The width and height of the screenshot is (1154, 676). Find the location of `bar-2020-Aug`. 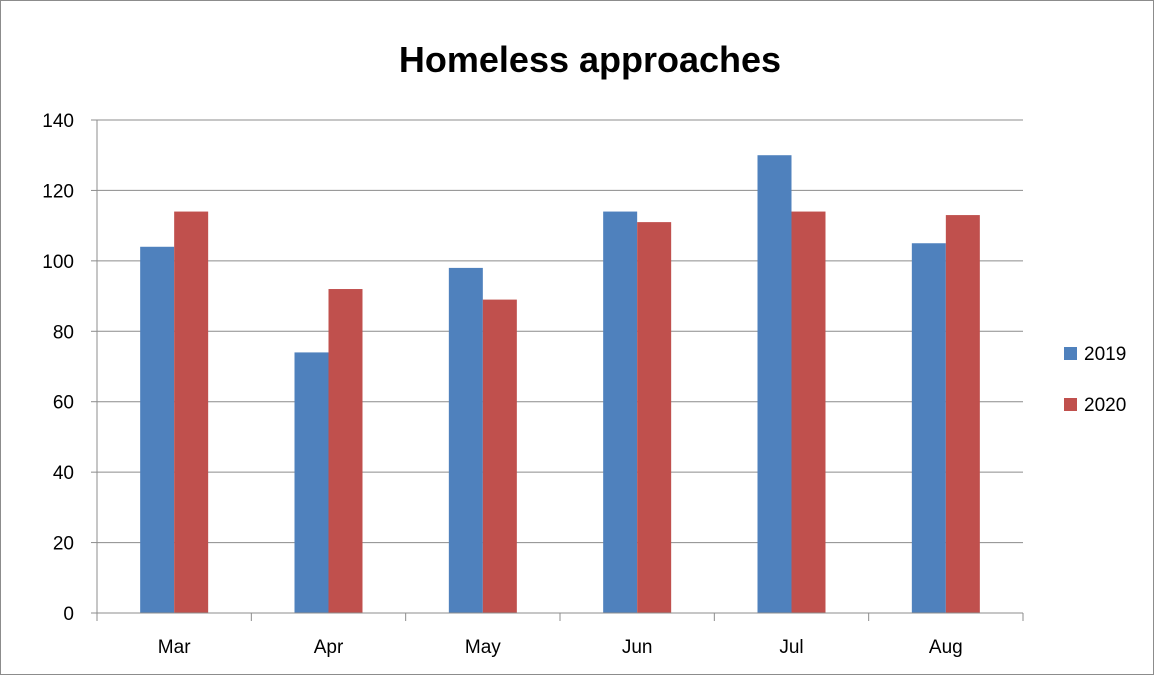

bar-2020-Aug is located at coordinates (962, 414).